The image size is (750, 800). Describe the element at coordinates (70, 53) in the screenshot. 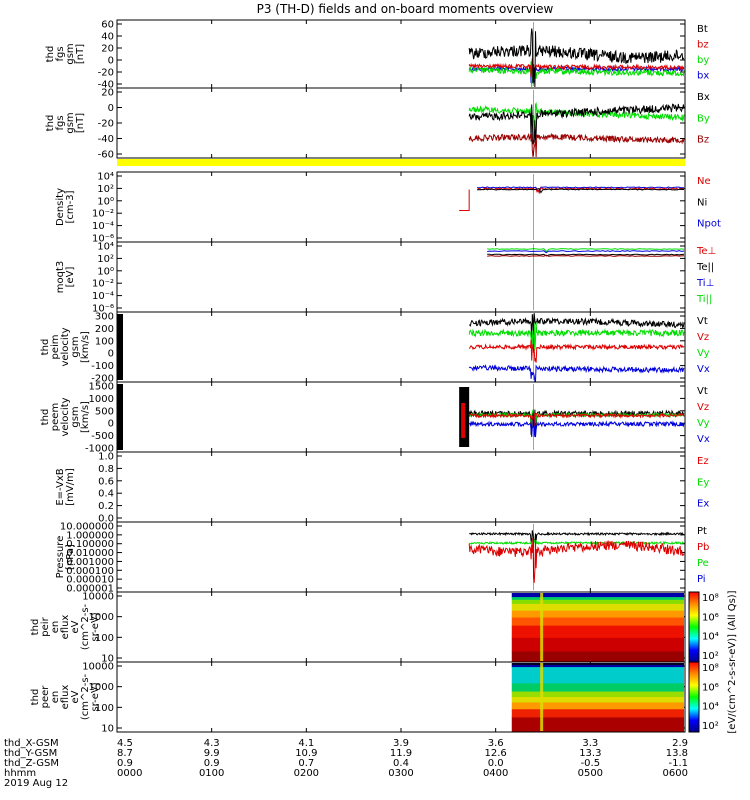

I see `y-axis-label: gsm` at that location.